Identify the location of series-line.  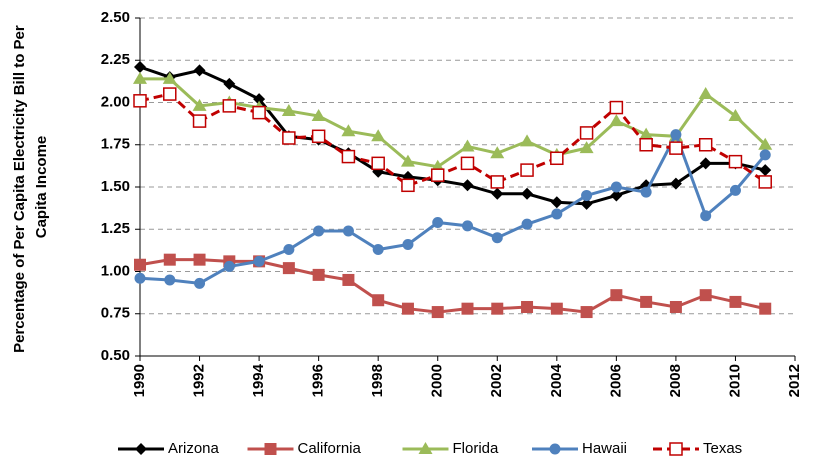
(452, 286).